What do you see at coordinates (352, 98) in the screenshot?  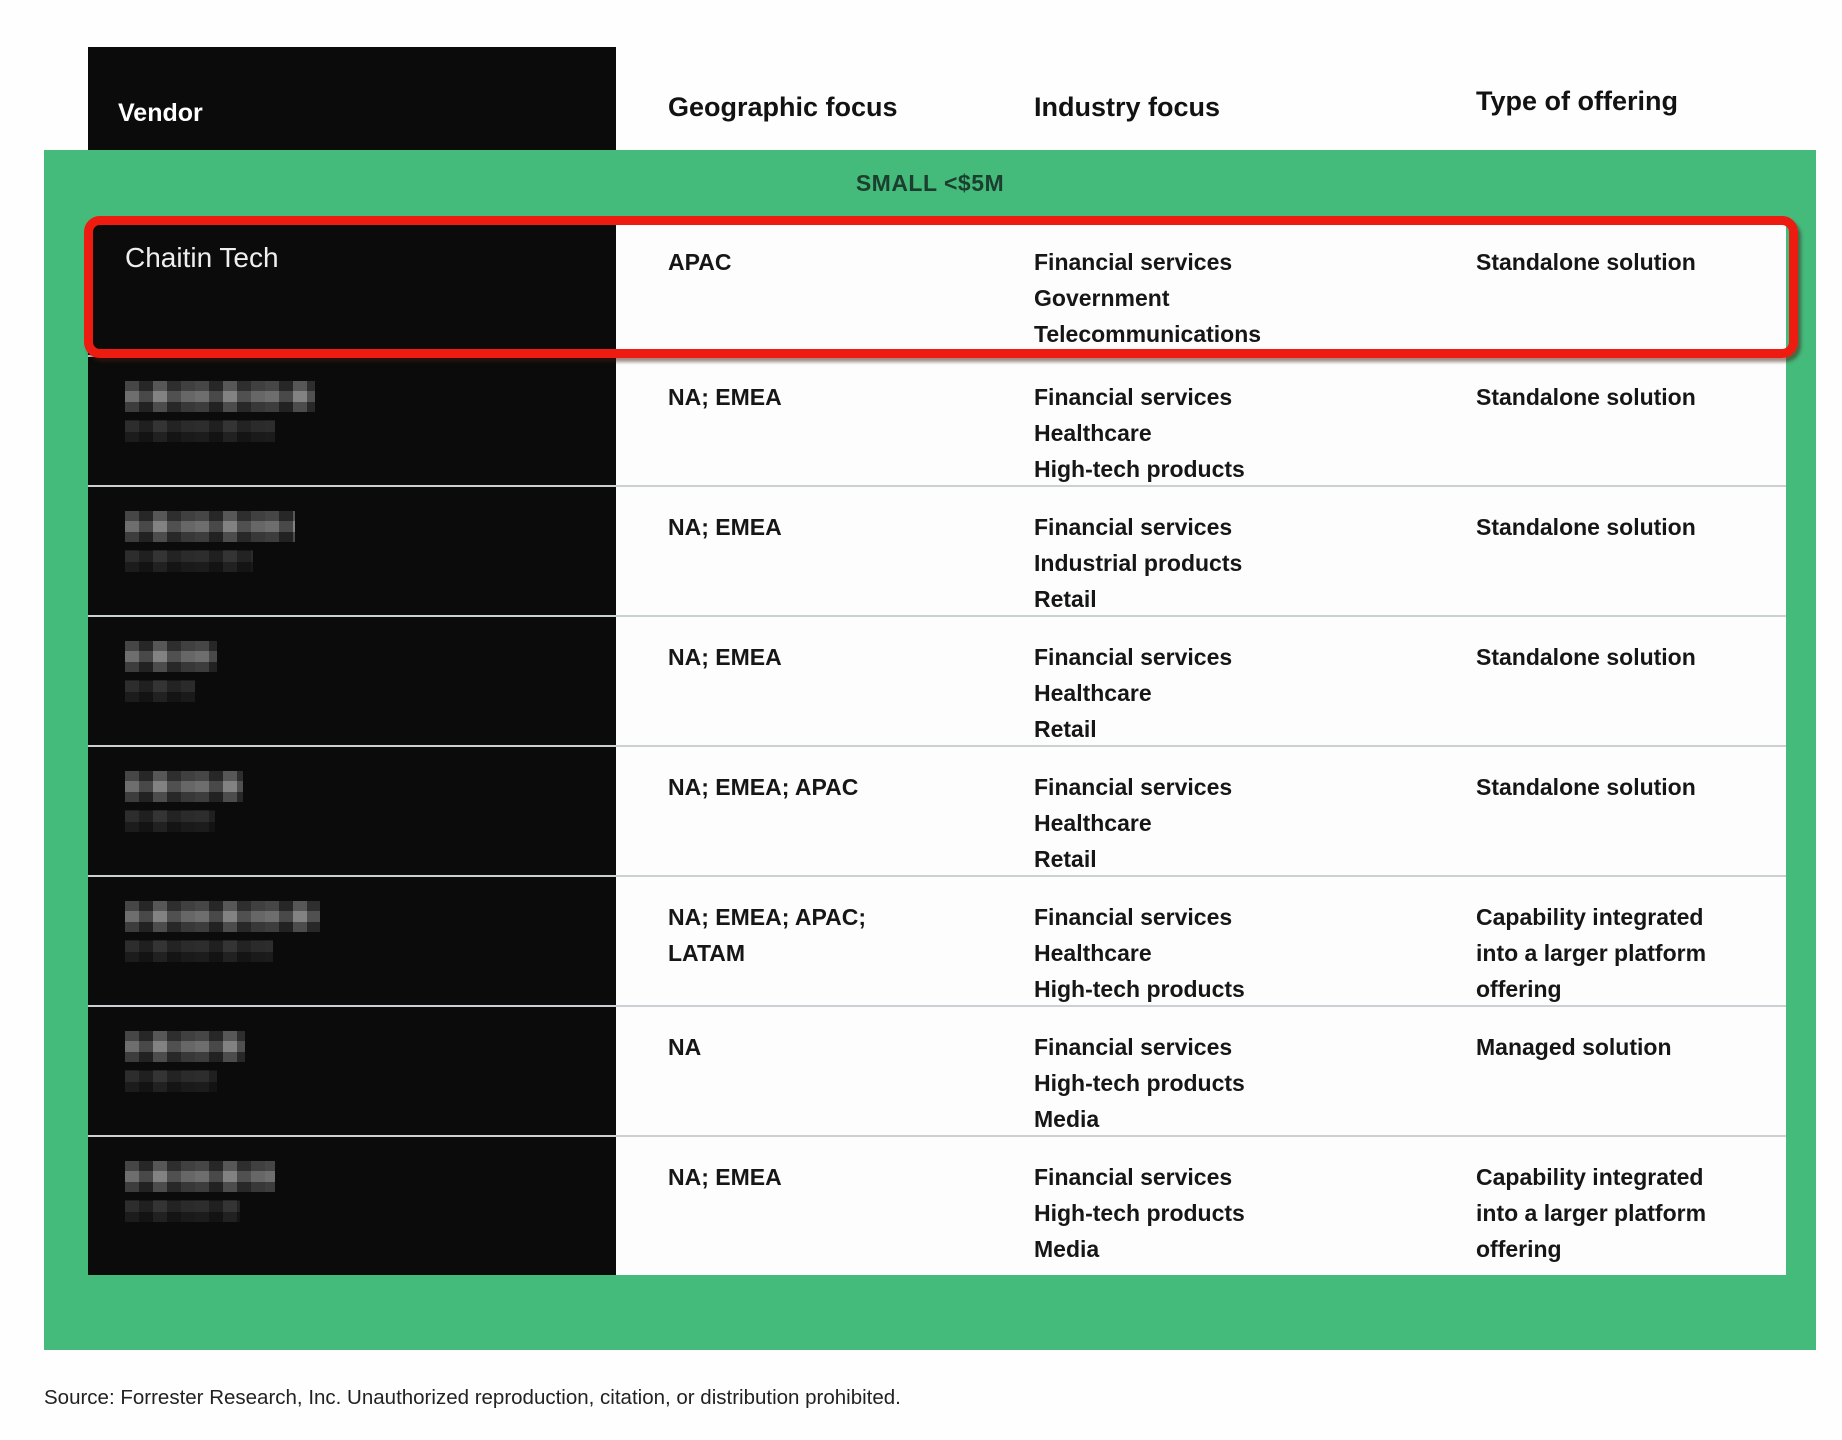 I see `vendor-column-header: Vendor` at bounding box center [352, 98].